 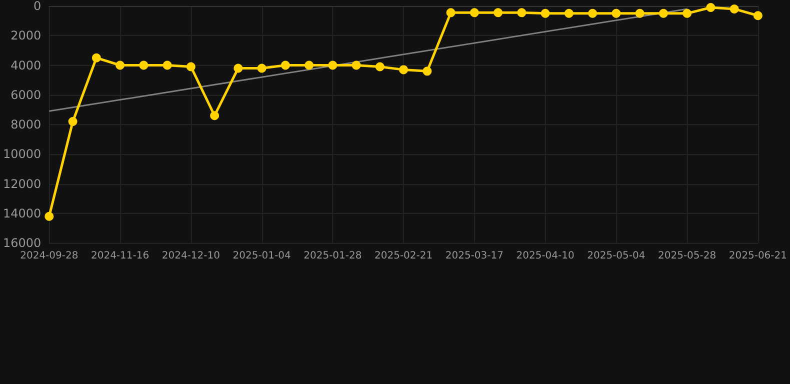 I want to click on x-tick-label: 2025-01-04, so click(x=261, y=256).